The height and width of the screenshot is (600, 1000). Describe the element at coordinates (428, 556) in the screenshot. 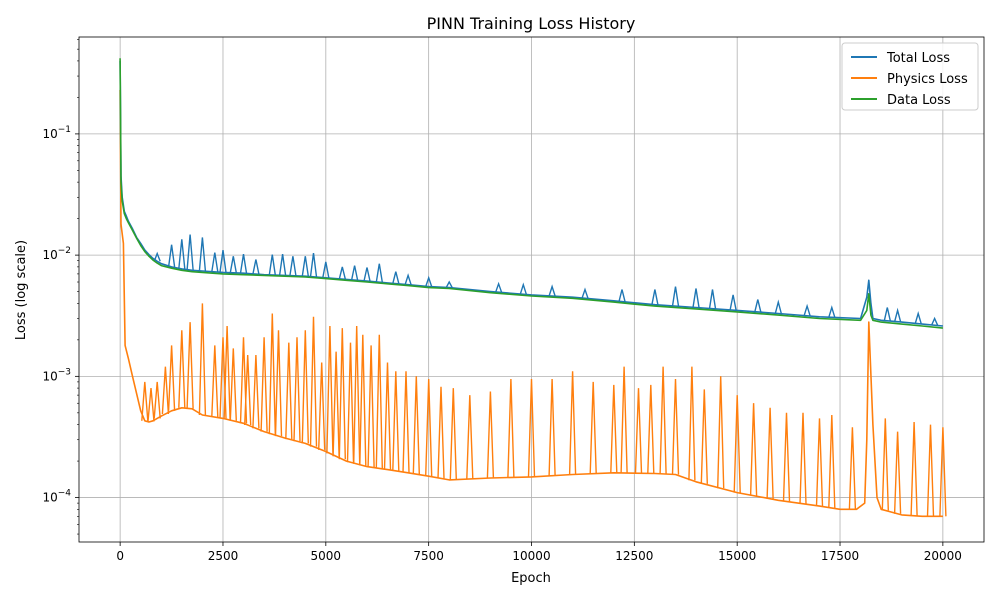

I see `x-tick-label: 7500` at that location.